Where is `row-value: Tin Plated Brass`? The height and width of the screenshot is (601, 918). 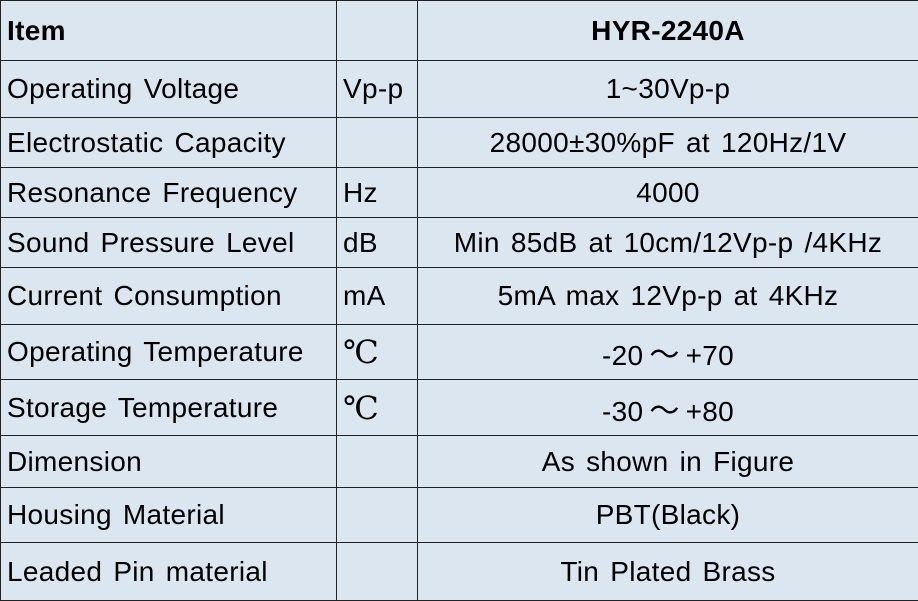
row-value: Tin Plated Brass is located at coordinates (668, 572).